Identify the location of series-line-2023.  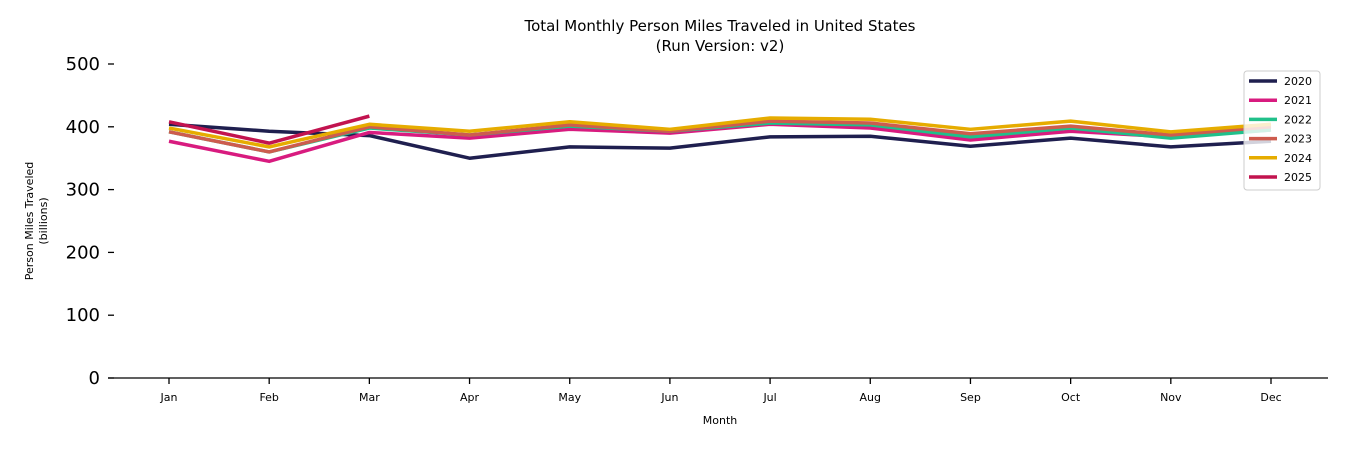
(720, 136).